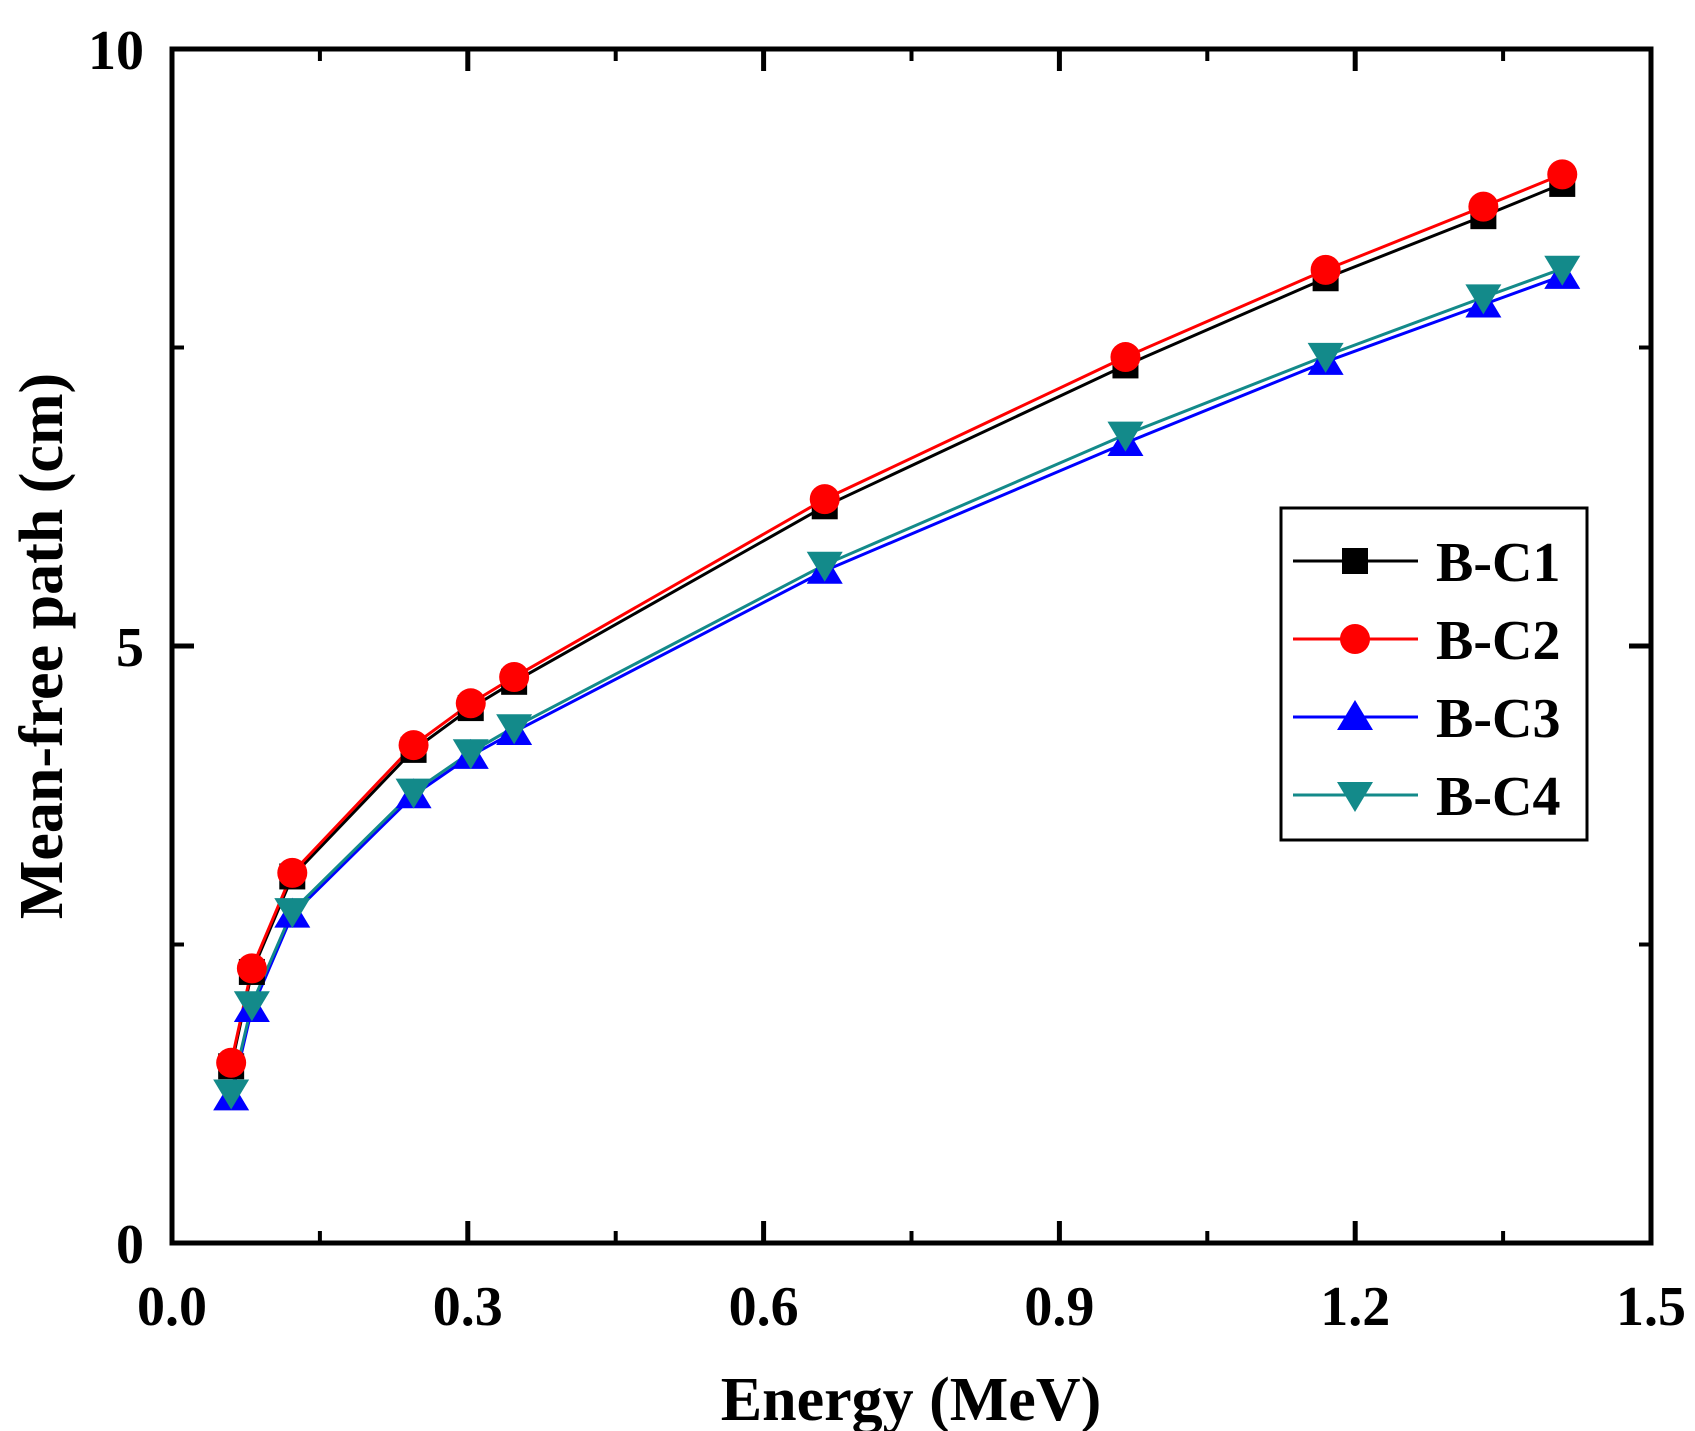 The width and height of the screenshot is (1695, 1431). I want to click on x-tick-label: 0.9, so click(1059, 1307).